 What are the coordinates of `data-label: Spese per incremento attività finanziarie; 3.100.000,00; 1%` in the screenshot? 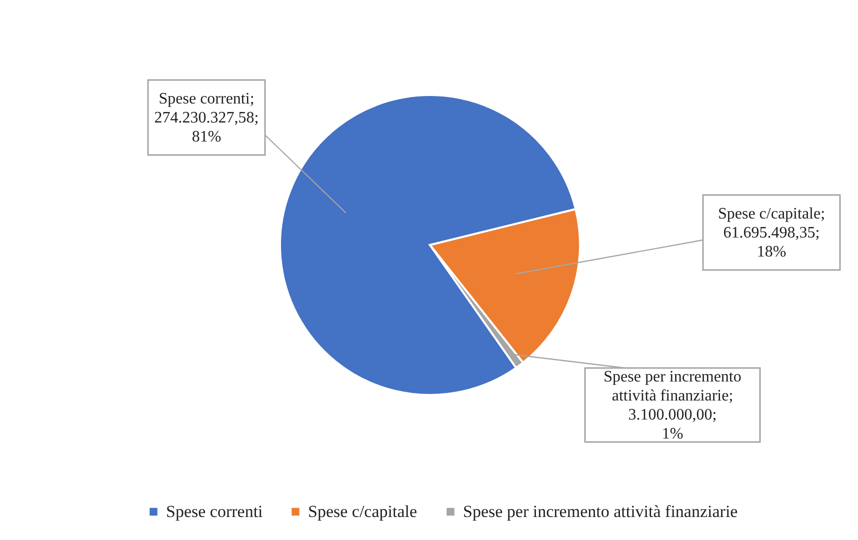 It's located at (673, 405).